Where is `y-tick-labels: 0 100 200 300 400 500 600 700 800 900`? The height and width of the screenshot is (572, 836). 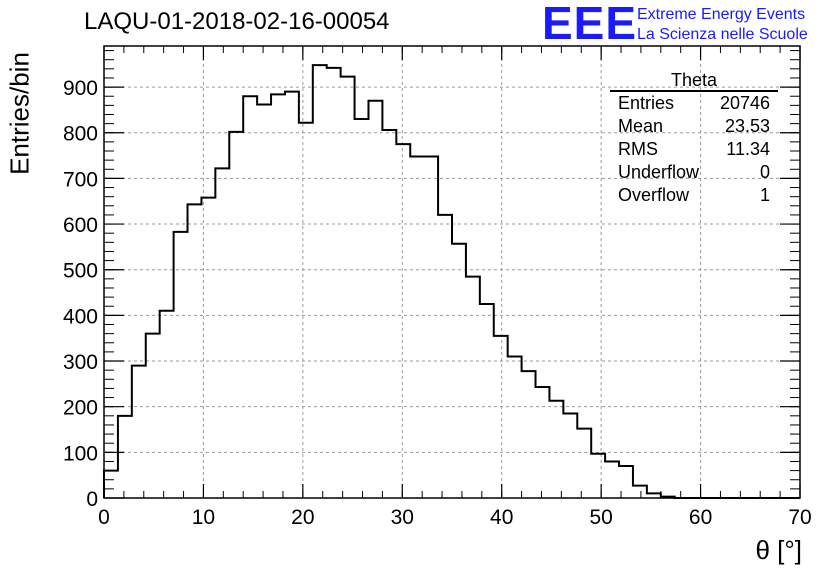
y-tick-labels: 0 100 200 300 400 500 600 700 800 900 is located at coordinates (80, 294).